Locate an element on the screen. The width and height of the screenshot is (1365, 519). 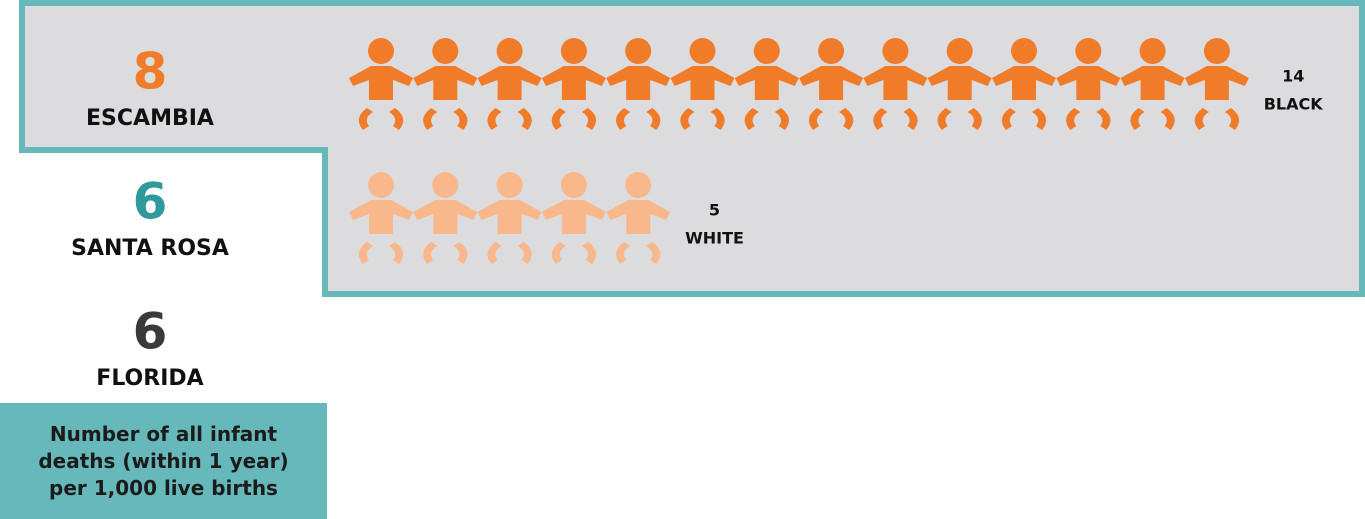
region-name: ESCAMBIA is located at coordinates (150, 118).